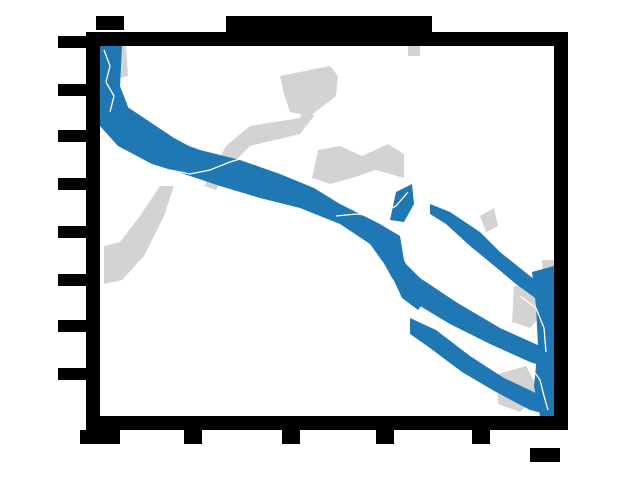  What do you see at coordinates (372, 204) in the screenshot?
I see `shore-line-center-east` at bounding box center [372, 204].